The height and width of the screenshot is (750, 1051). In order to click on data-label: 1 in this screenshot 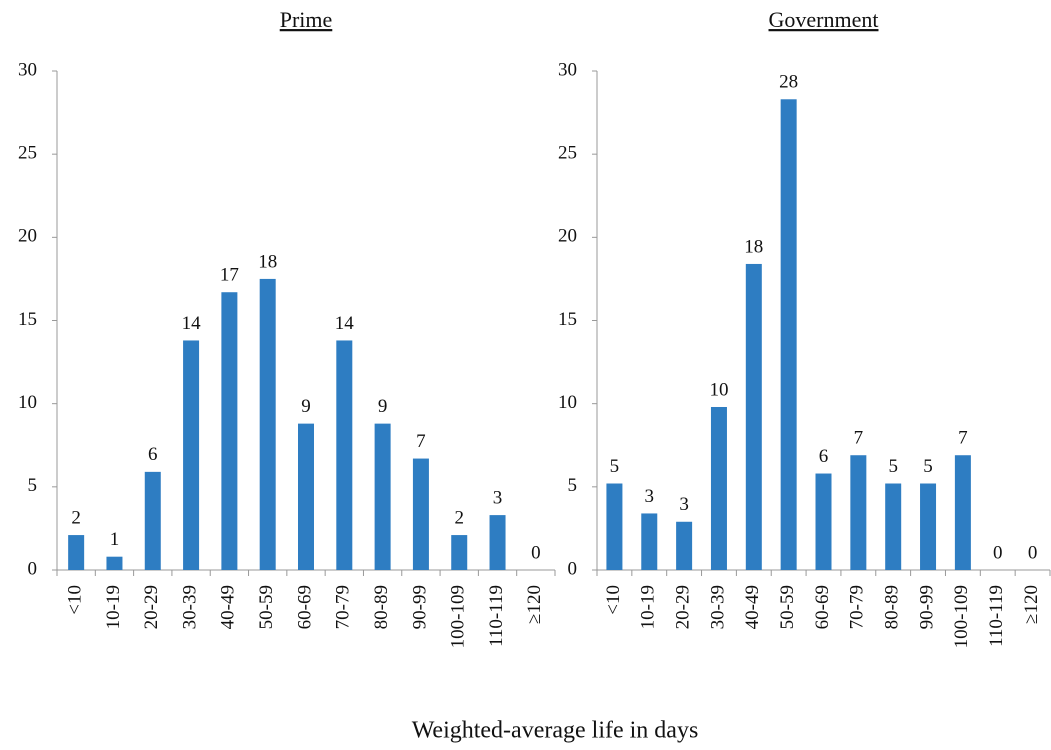, I will do `click(115, 539)`.